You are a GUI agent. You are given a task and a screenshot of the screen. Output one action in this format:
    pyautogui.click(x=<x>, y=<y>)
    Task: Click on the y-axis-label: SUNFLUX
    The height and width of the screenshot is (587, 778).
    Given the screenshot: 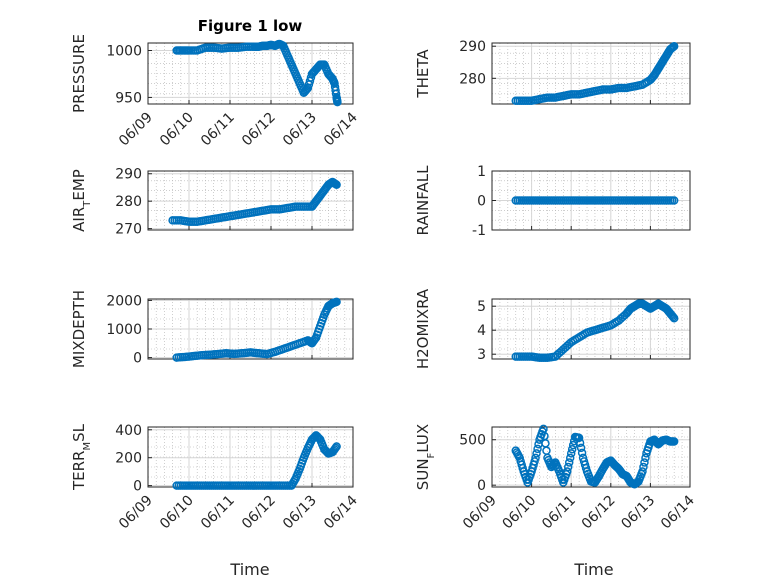 What is the action you would take?
    pyautogui.click(x=425, y=457)
    